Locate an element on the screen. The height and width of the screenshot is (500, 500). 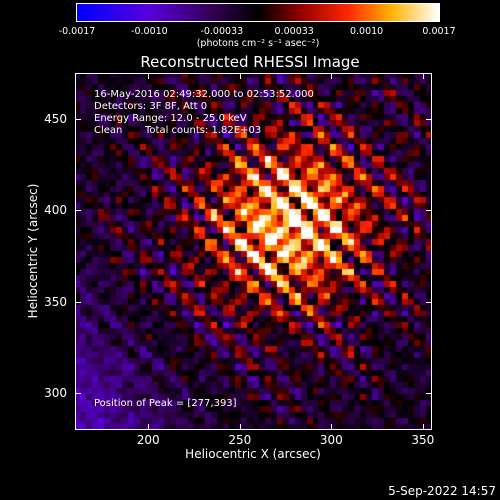
x-tick-label: 200 is located at coordinates (148, 440).